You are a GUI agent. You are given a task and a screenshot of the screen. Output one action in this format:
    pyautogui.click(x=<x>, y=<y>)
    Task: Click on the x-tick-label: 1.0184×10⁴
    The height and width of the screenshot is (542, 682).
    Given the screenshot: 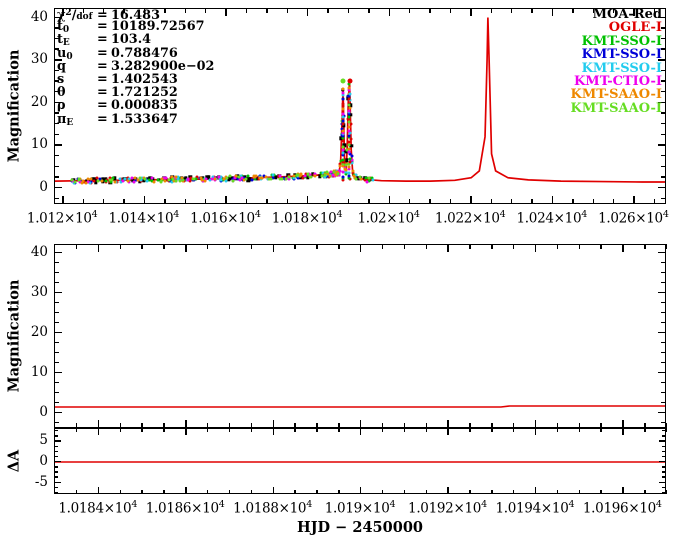 What is the action you would take?
    pyautogui.click(x=98, y=508)
    